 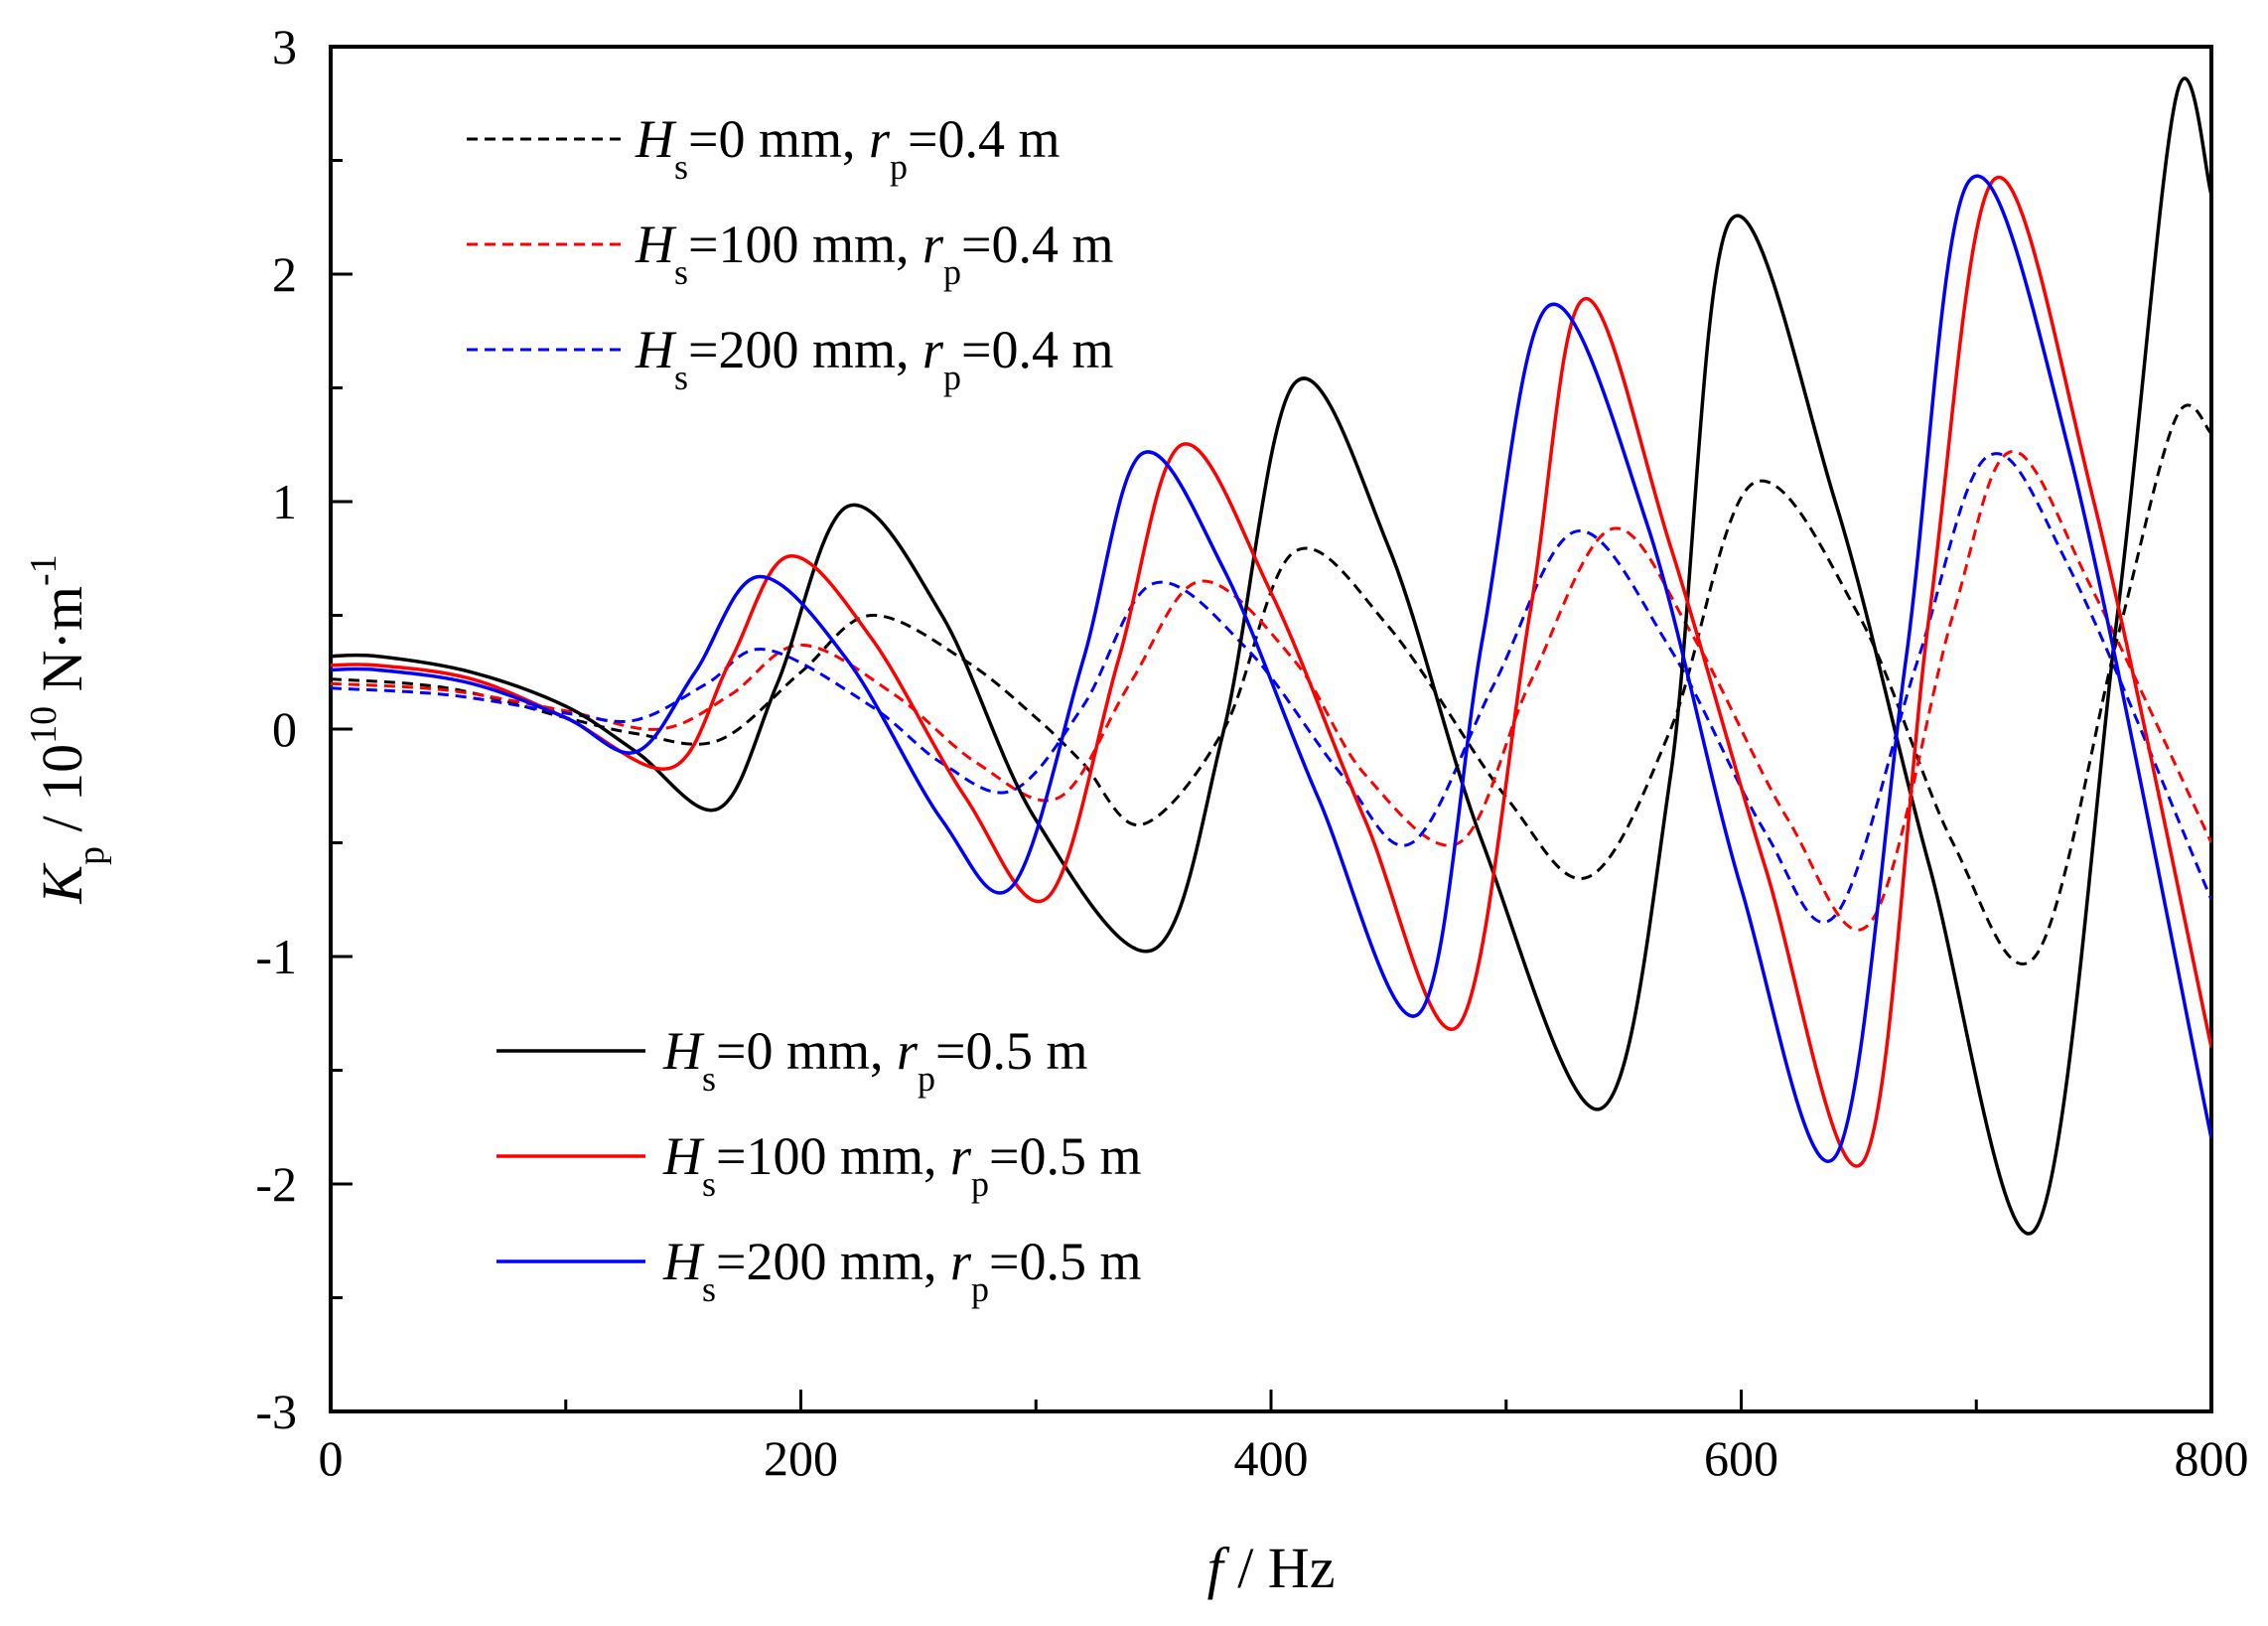 What do you see at coordinates (874, 1060) in the screenshot?
I see `legend-entry-label: Hs=0 mm, rp=0.5 m` at bounding box center [874, 1060].